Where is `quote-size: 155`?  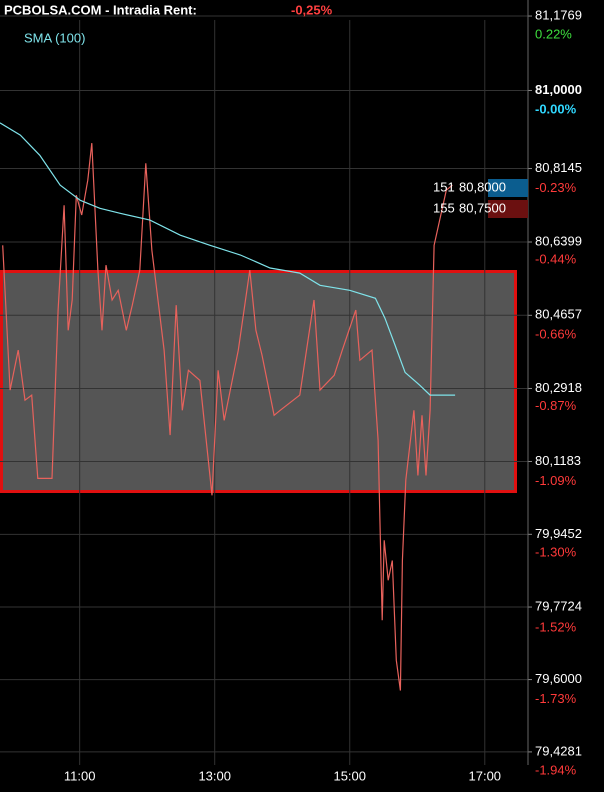
quote-size: 155 is located at coordinates (444, 207).